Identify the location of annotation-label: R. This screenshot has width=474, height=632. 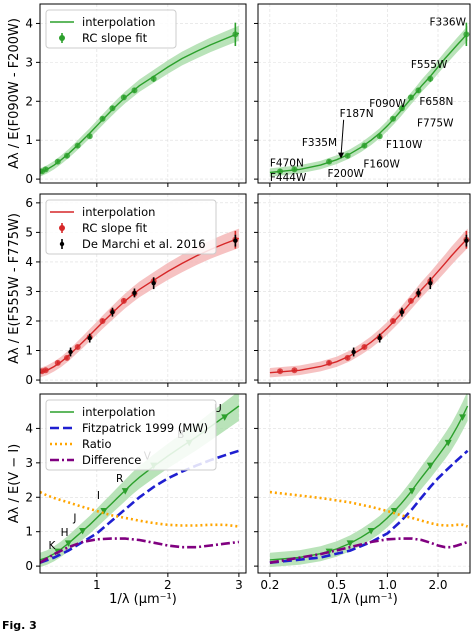
(119, 479).